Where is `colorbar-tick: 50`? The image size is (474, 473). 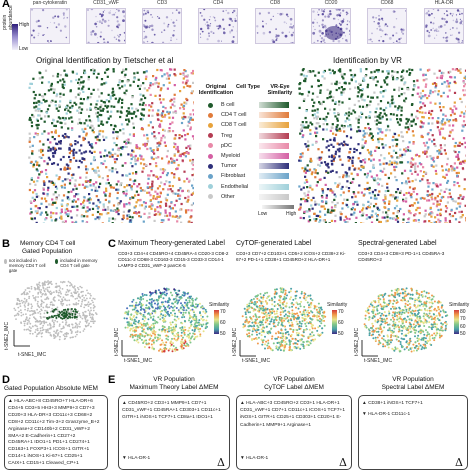
colorbar-tick: 50 is located at coordinates (341, 334).